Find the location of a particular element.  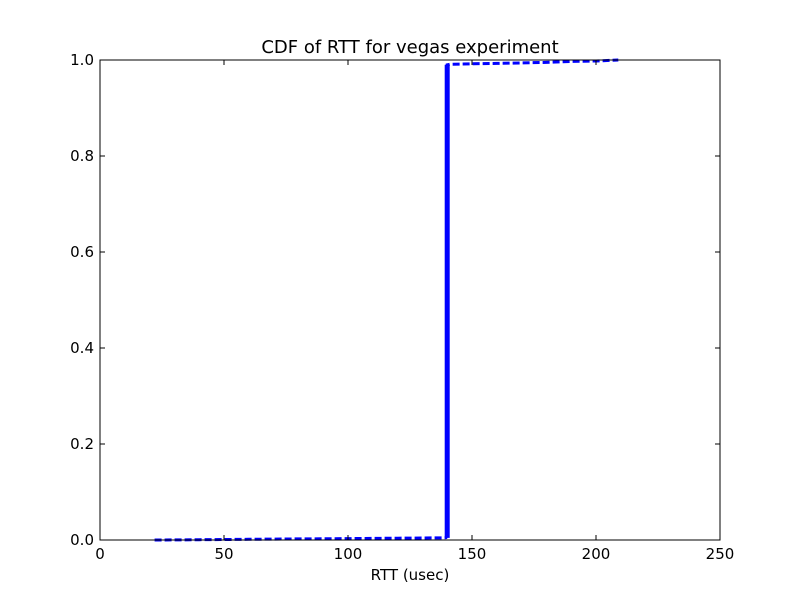

y-tick-label: 0.0 is located at coordinates (82, 540).